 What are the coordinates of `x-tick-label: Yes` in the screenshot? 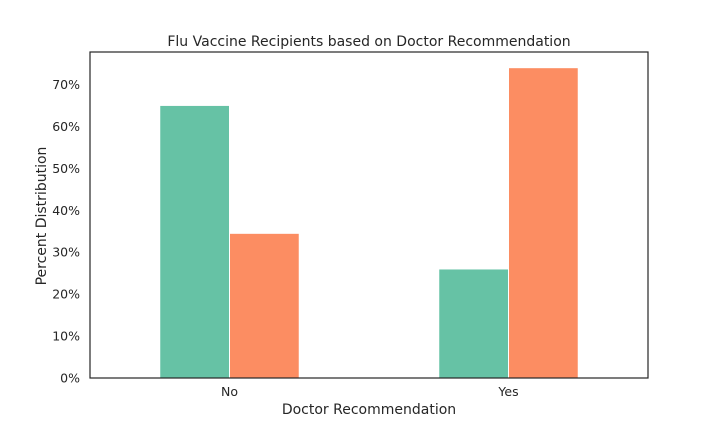 It's located at (507, 391).